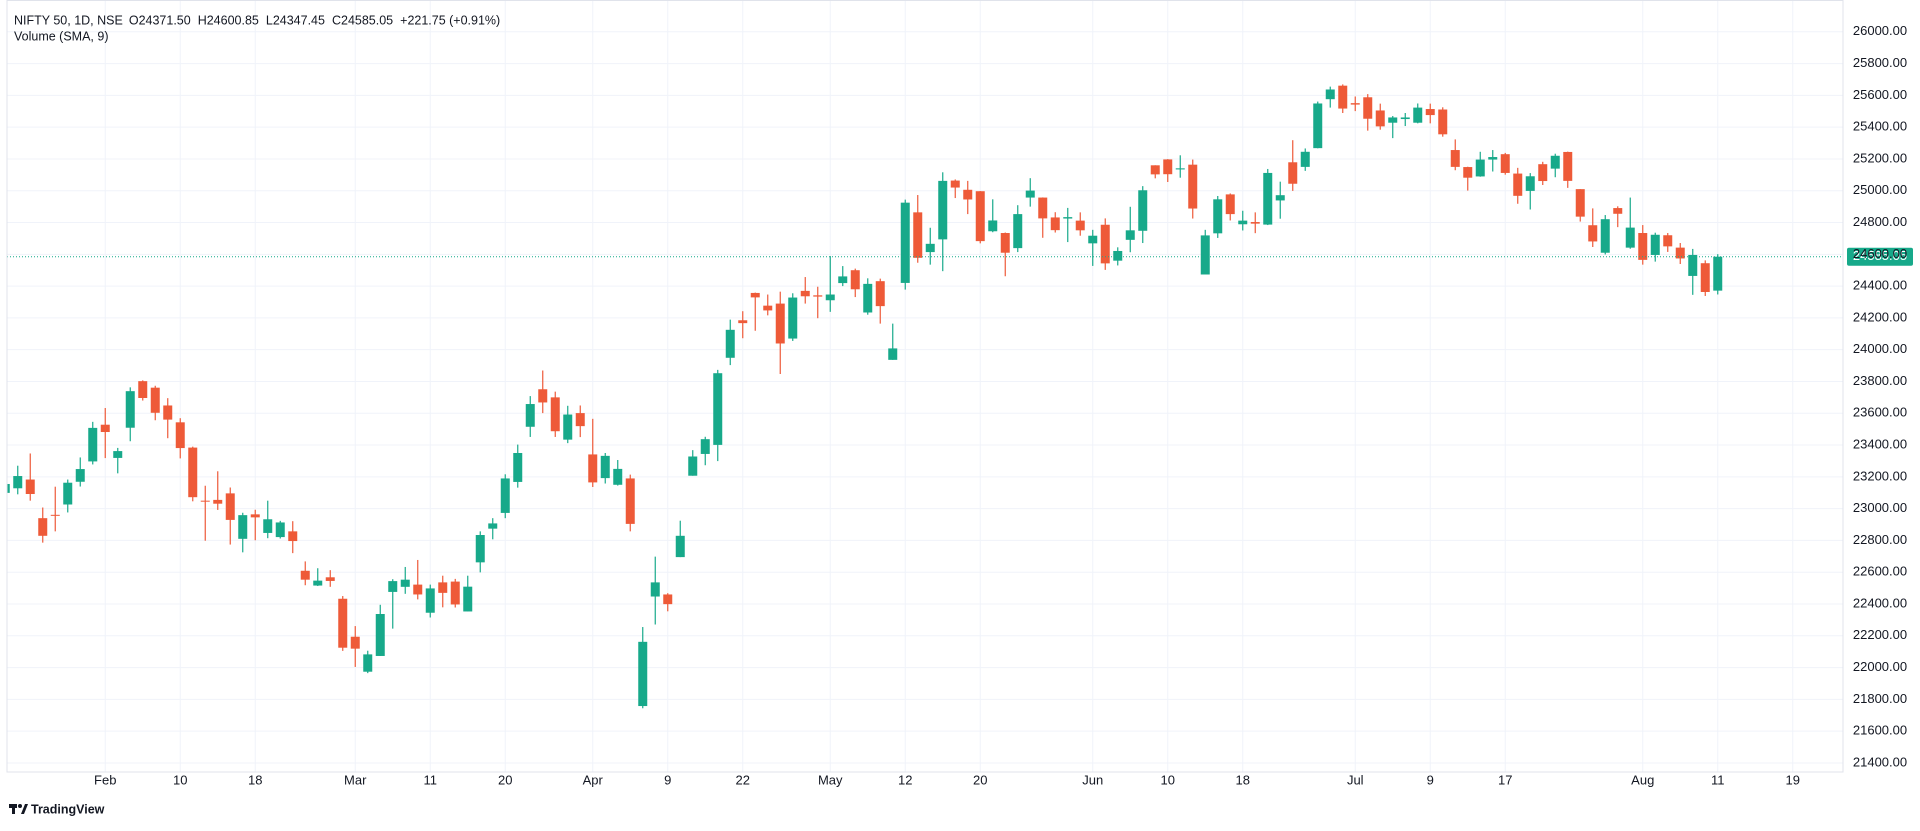 This screenshot has width=1920, height=831. What do you see at coordinates (1880, 666) in the screenshot?
I see `y-tick-label: 22000.00` at bounding box center [1880, 666].